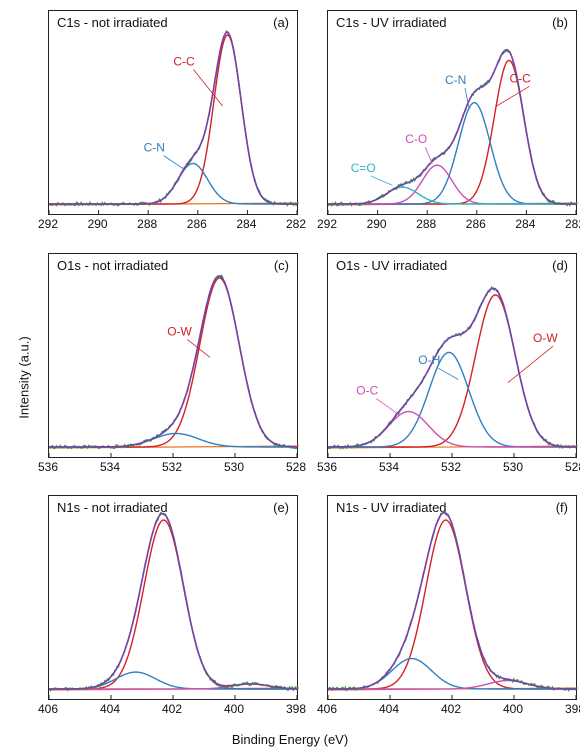 The width and height of the screenshot is (580, 750). What do you see at coordinates (363, 168) in the screenshot?
I see `peak-label: C=O` at bounding box center [363, 168].